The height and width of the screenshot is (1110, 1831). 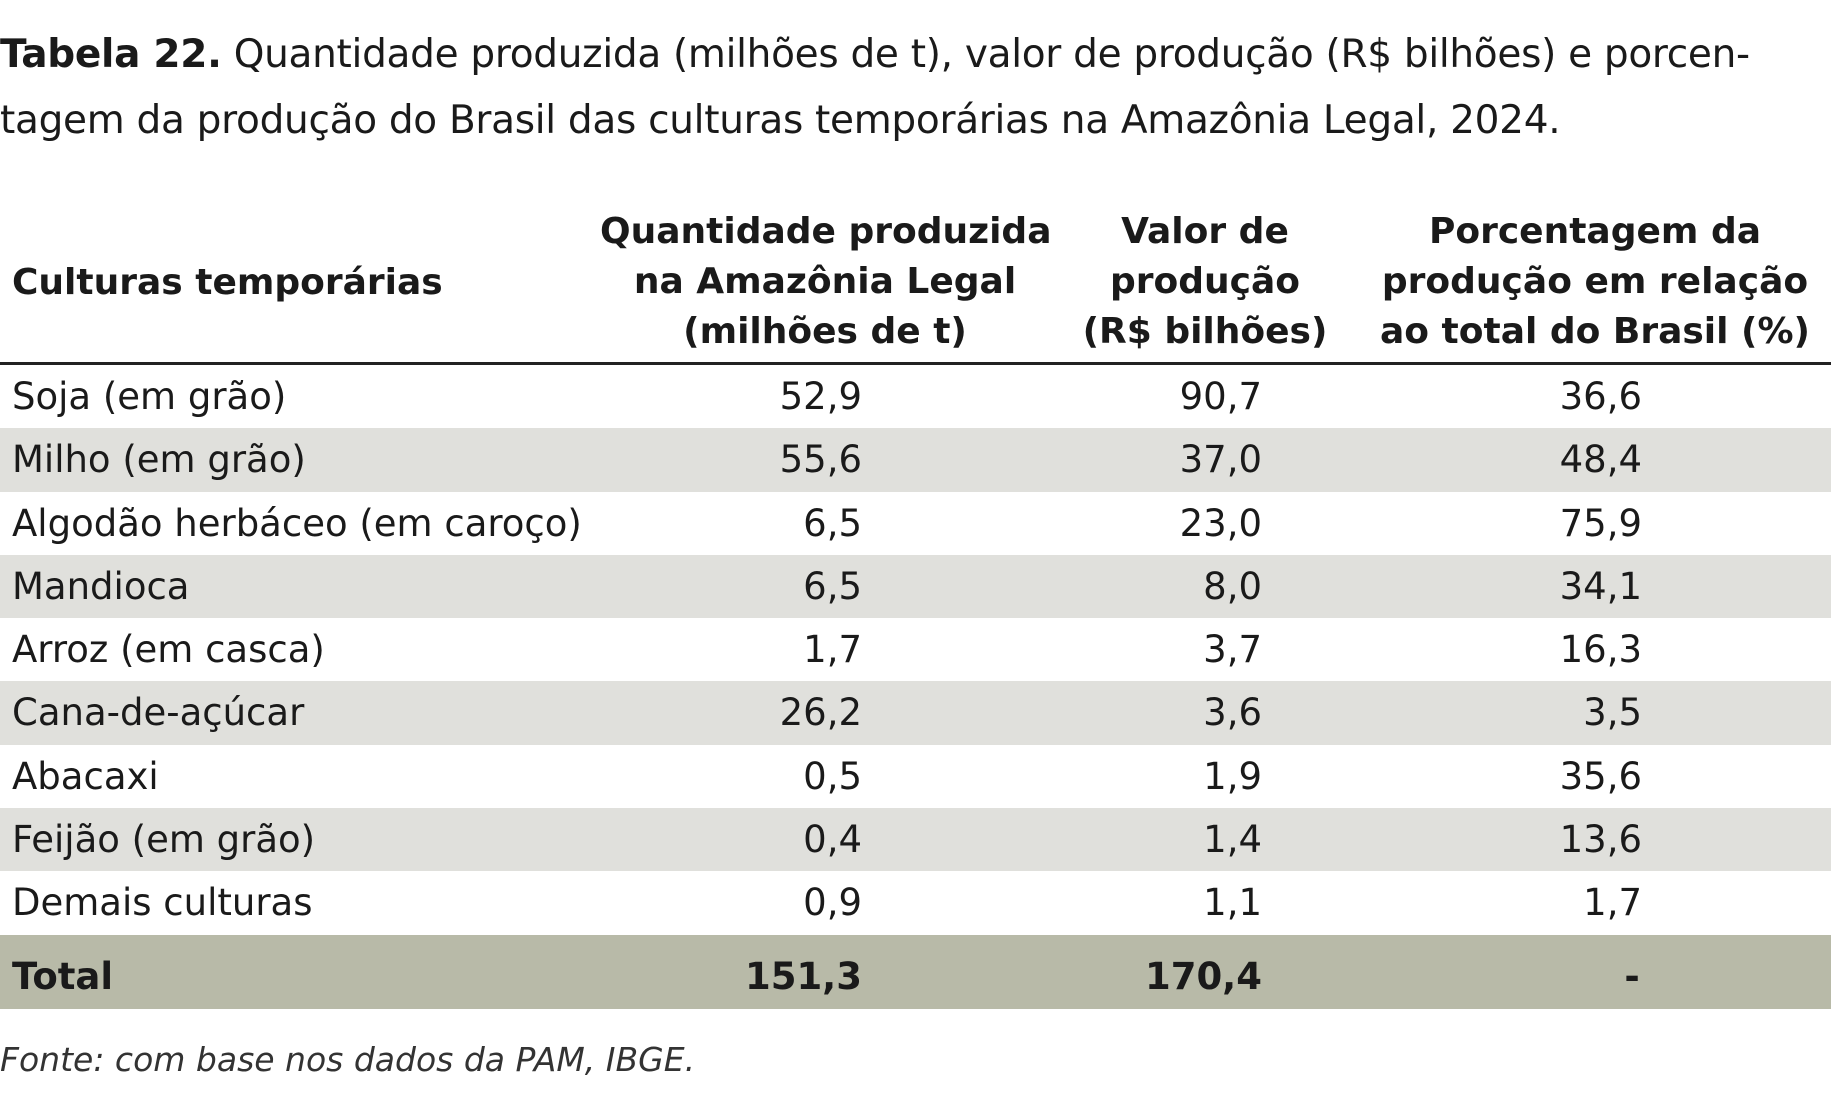 What do you see at coordinates (164, 840) in the screenshot?
I see `cell-crop: Feijão (em grão)` at bounding box center [164, 840].